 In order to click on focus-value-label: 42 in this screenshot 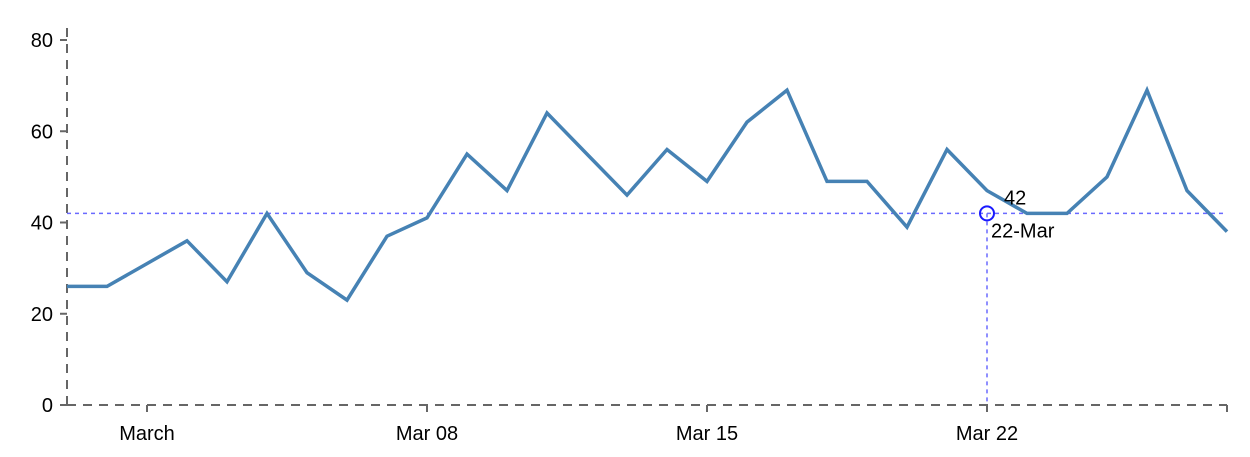, I will do `click(1015, 198)`.